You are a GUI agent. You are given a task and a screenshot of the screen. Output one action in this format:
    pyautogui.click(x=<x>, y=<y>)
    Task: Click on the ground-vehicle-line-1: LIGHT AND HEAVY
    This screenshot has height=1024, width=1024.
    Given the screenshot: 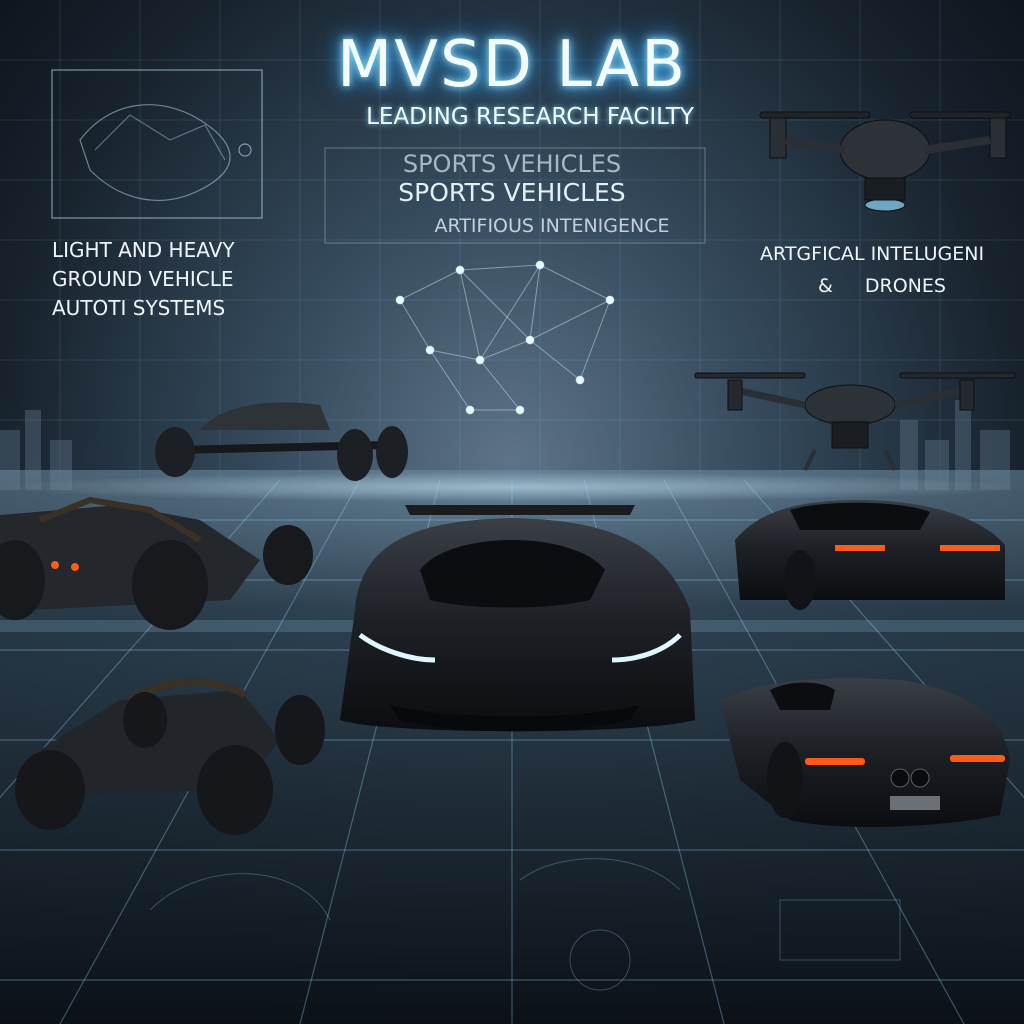 What is the action you would take?
    pyautogui.click(x=143, y=250)
    